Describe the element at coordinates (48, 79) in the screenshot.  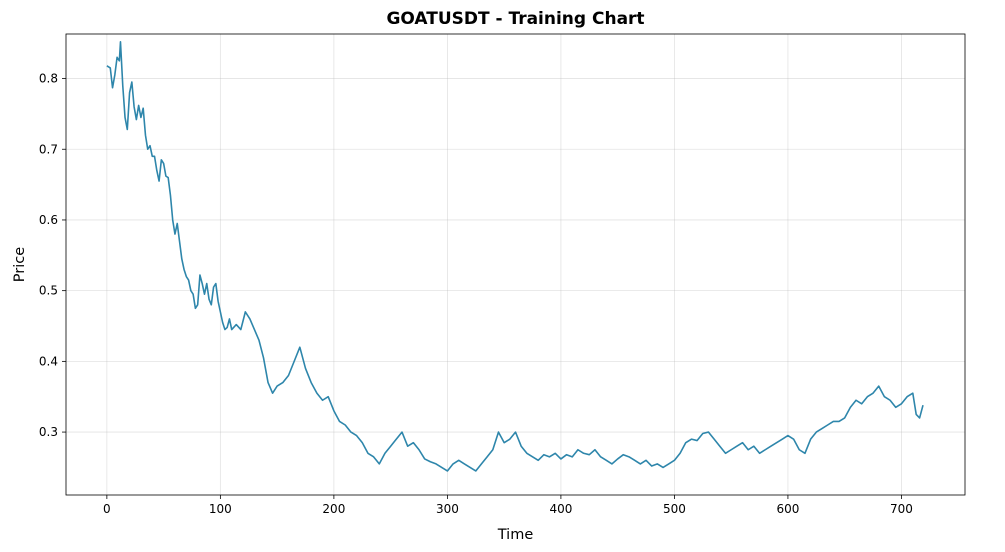
I see `y-tick-label: 0.8` at that location.